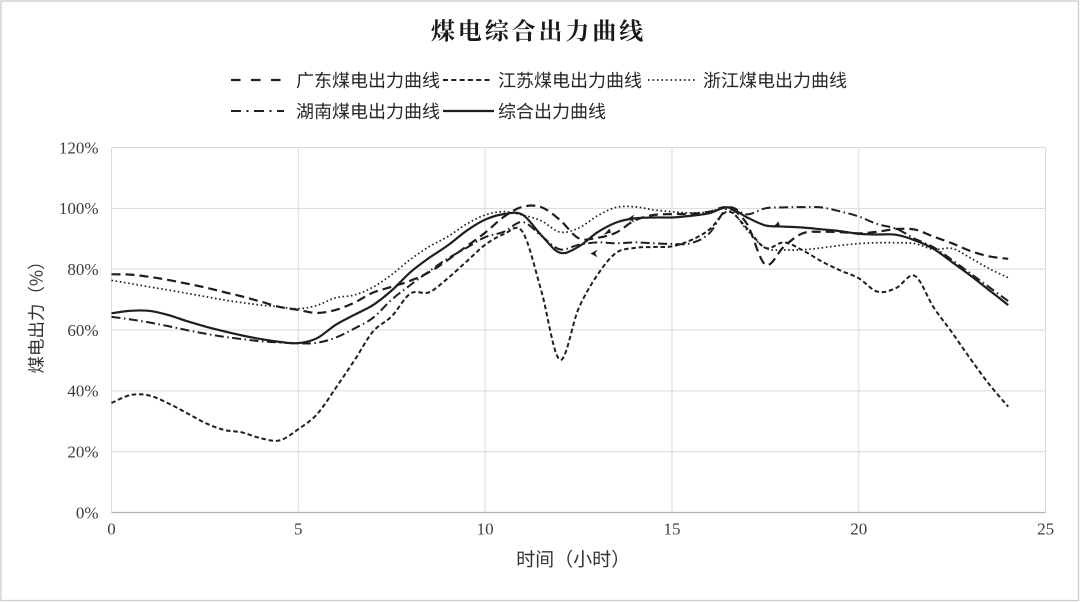  What do you see at coordinates (298, 529) in the screenshot?
I see `svg-text: 5` at bounding box center [298, 529].